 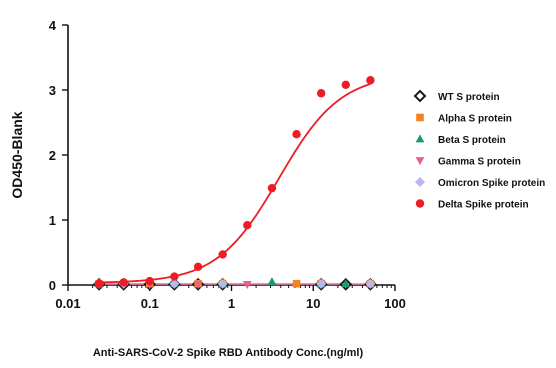 I want to click on legend-label: WT S protein, so click(x=469, y=97).